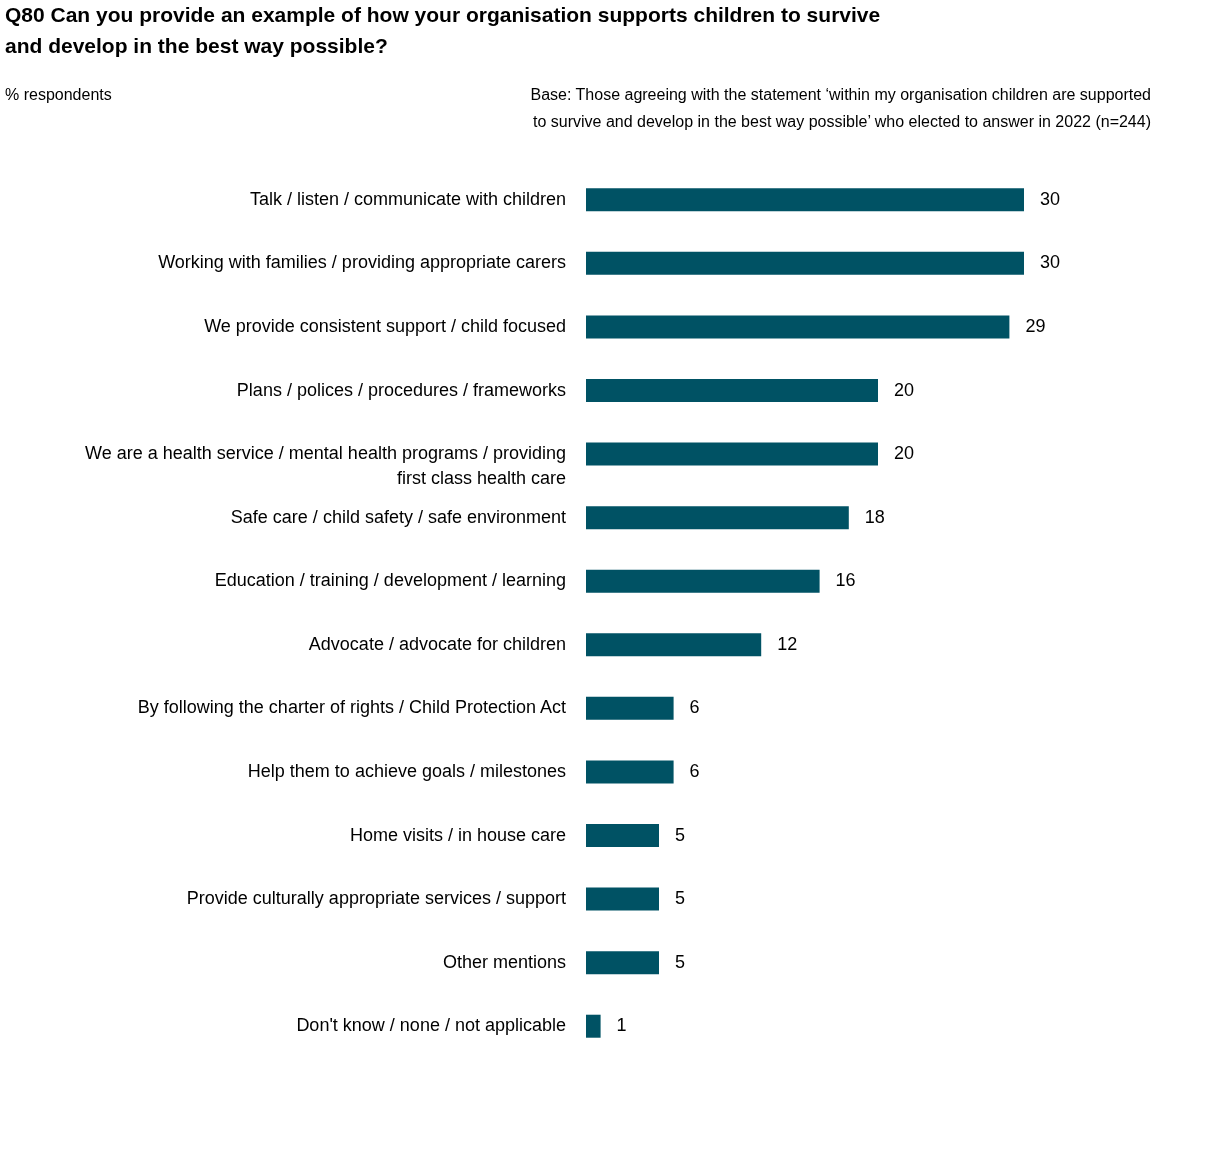 The image size is (1206, 1149). I want to click on data-label: 1, so click(621, 1025).